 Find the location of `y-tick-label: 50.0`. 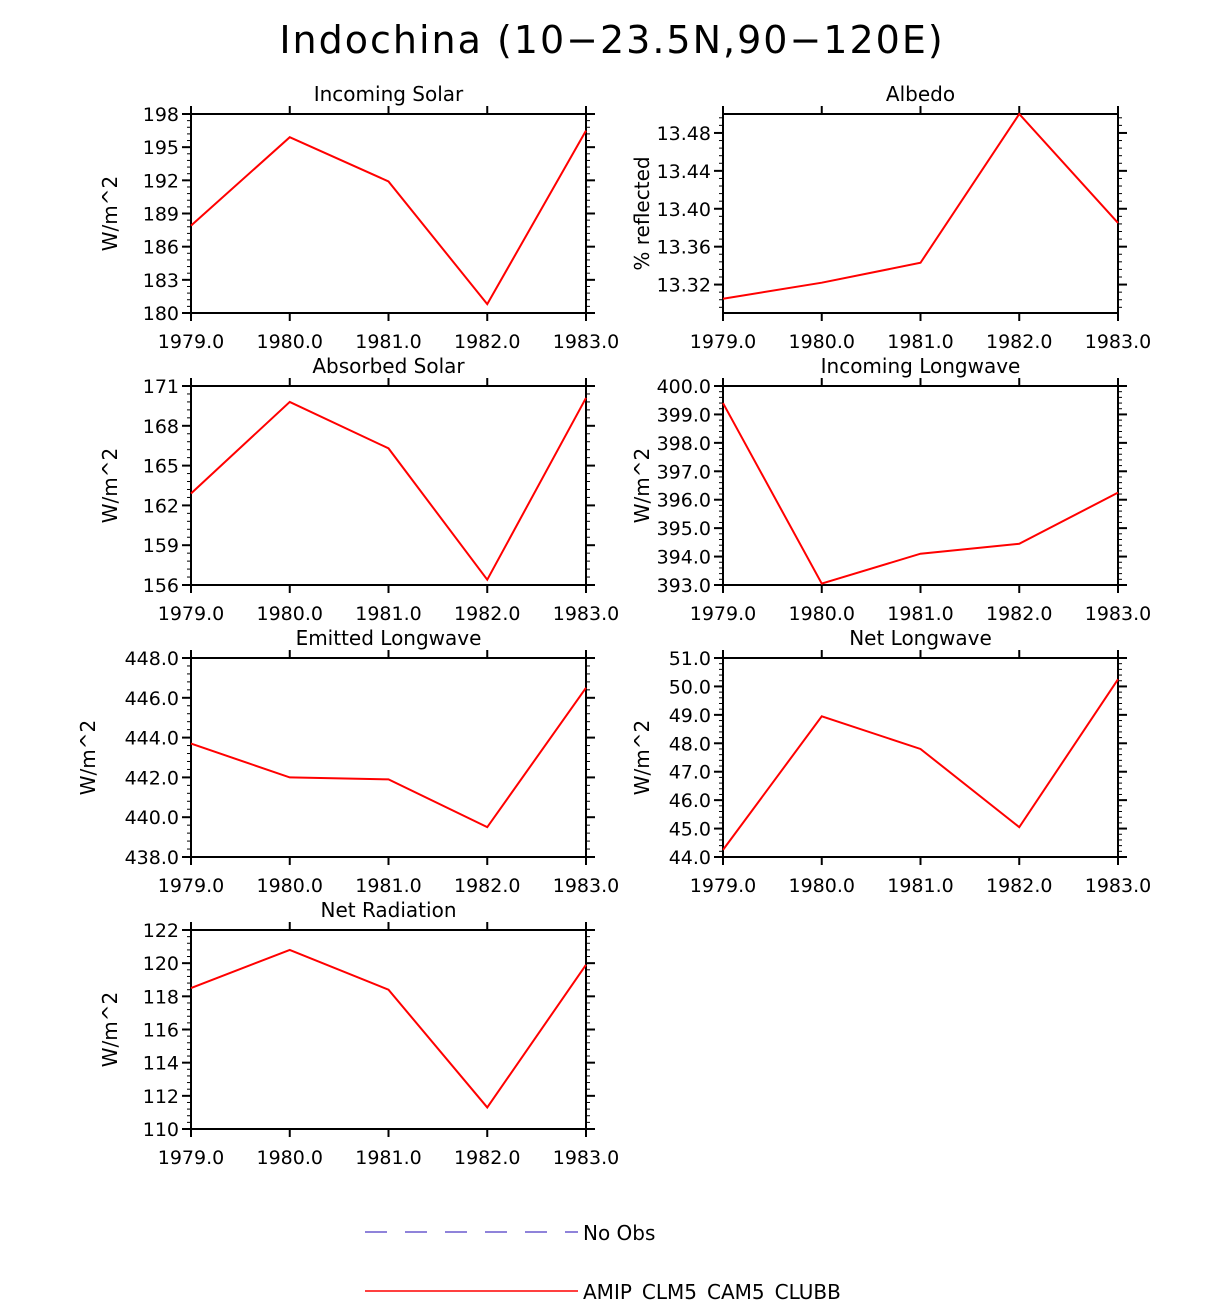

y-tick-label: 50.0 is located at coordinates (690, 687).